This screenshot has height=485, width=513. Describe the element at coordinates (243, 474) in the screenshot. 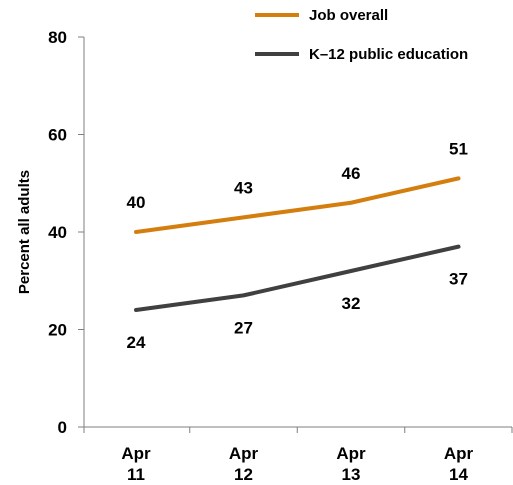

I see `x-tick-label-line2: 12` at that location.